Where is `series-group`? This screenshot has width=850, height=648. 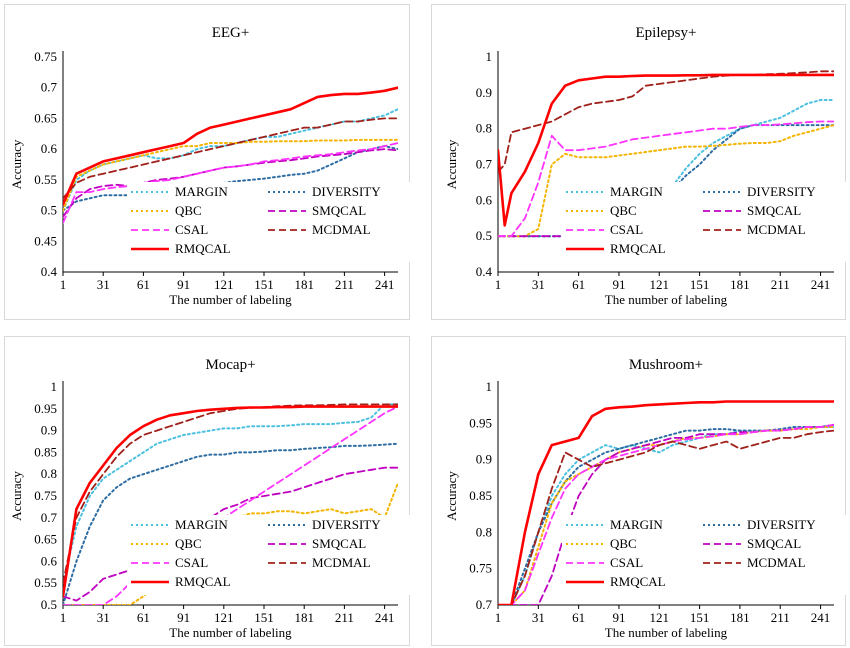
series-group is located at coordinates (230, 504).